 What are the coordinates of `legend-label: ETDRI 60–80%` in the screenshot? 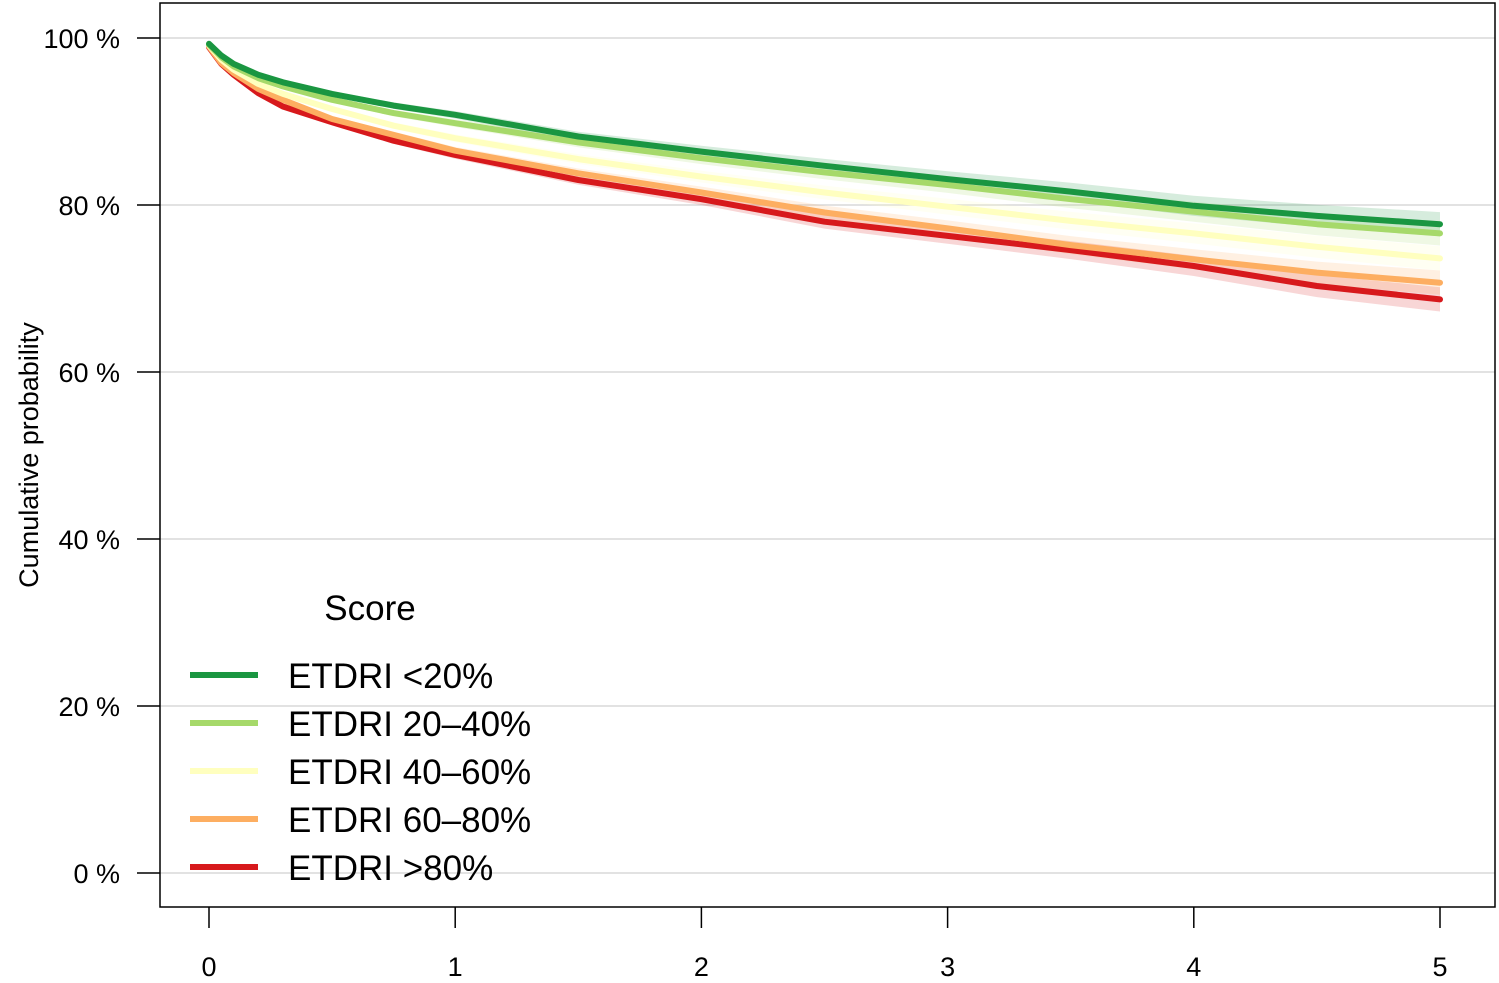 It's located at (409, 820).